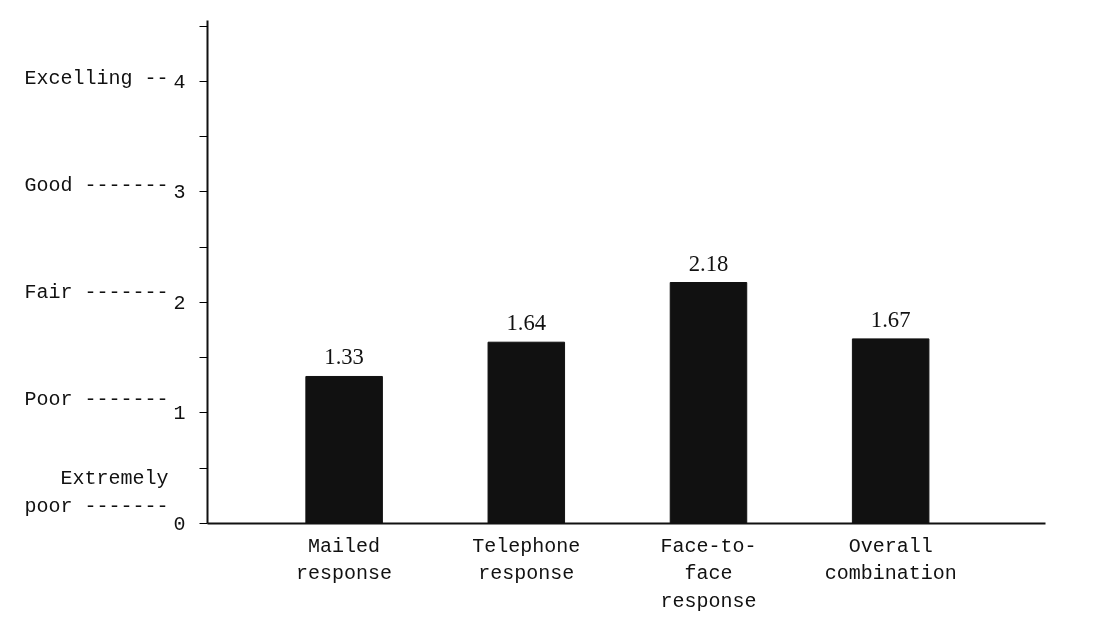 The image size is (1101, 624). What do you see at coordinates (179, 193) in the screenshot?
I see `y-tick-label: 3` at bounding box center [179, 193].